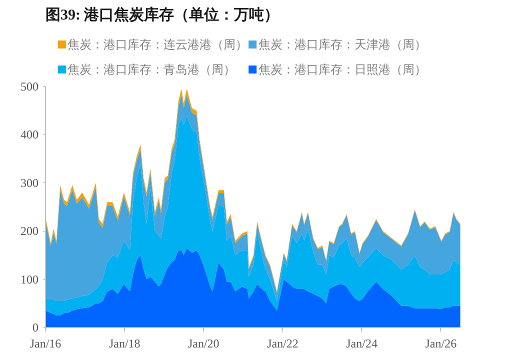 Image resolution: width=509 pixels, height=362 pixels. What do you see at coordinates (342, 69) in the screenshot?
I see `legend-label: 焦炭：港口库存：日照港（周）` at bounding box center [342, 69].